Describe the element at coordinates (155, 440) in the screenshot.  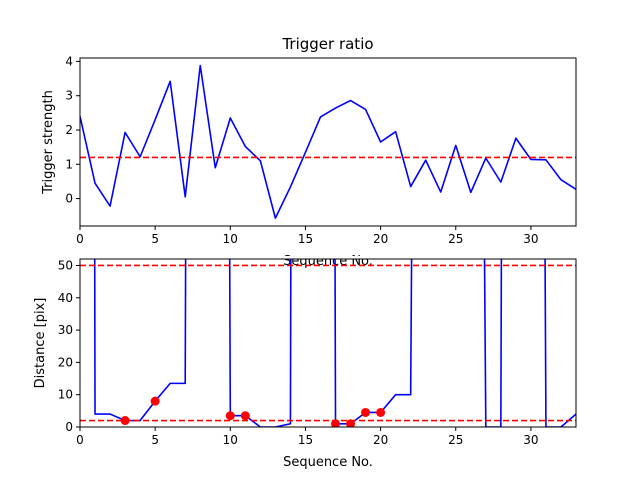
I see `bottom-x-tick-label: 5` at that location.